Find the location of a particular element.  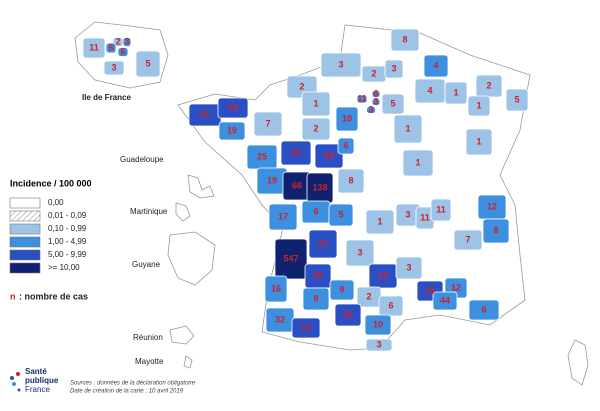

case-count: 4 is located at coordinates (435, 65).